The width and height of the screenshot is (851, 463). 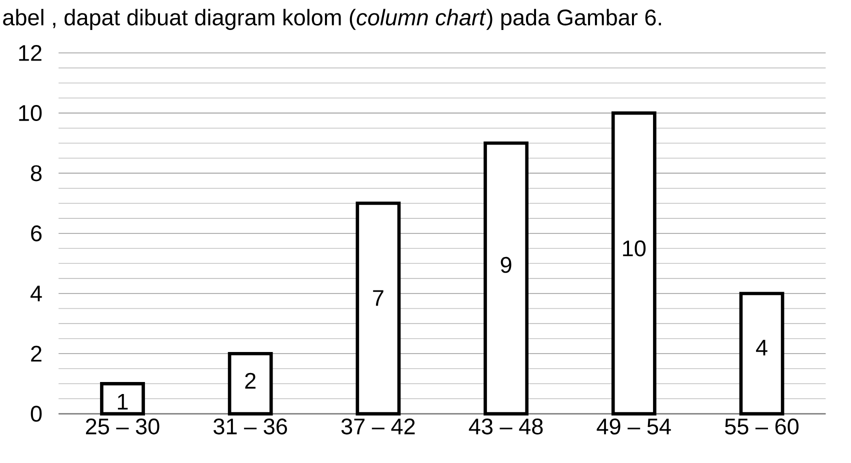 What do you see at coordinates (36, 294) in the screenshot?
I see `y-tick-label: 4` at bounding box center [36, 294].